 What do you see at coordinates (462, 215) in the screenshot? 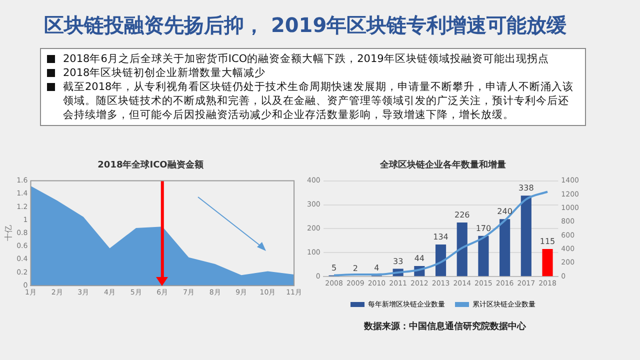
I see `data-label: 226` at bounding box center [462, 215].